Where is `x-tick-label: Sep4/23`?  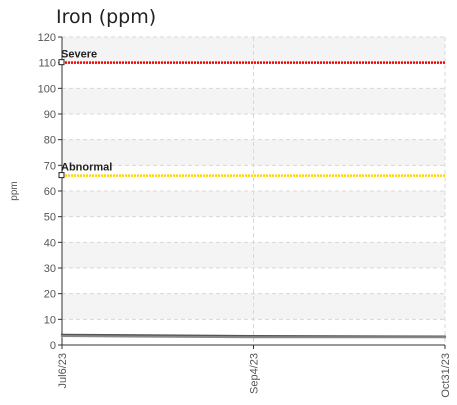 x-tick-label: Sep4/23 is located at coordinates (255, 373).